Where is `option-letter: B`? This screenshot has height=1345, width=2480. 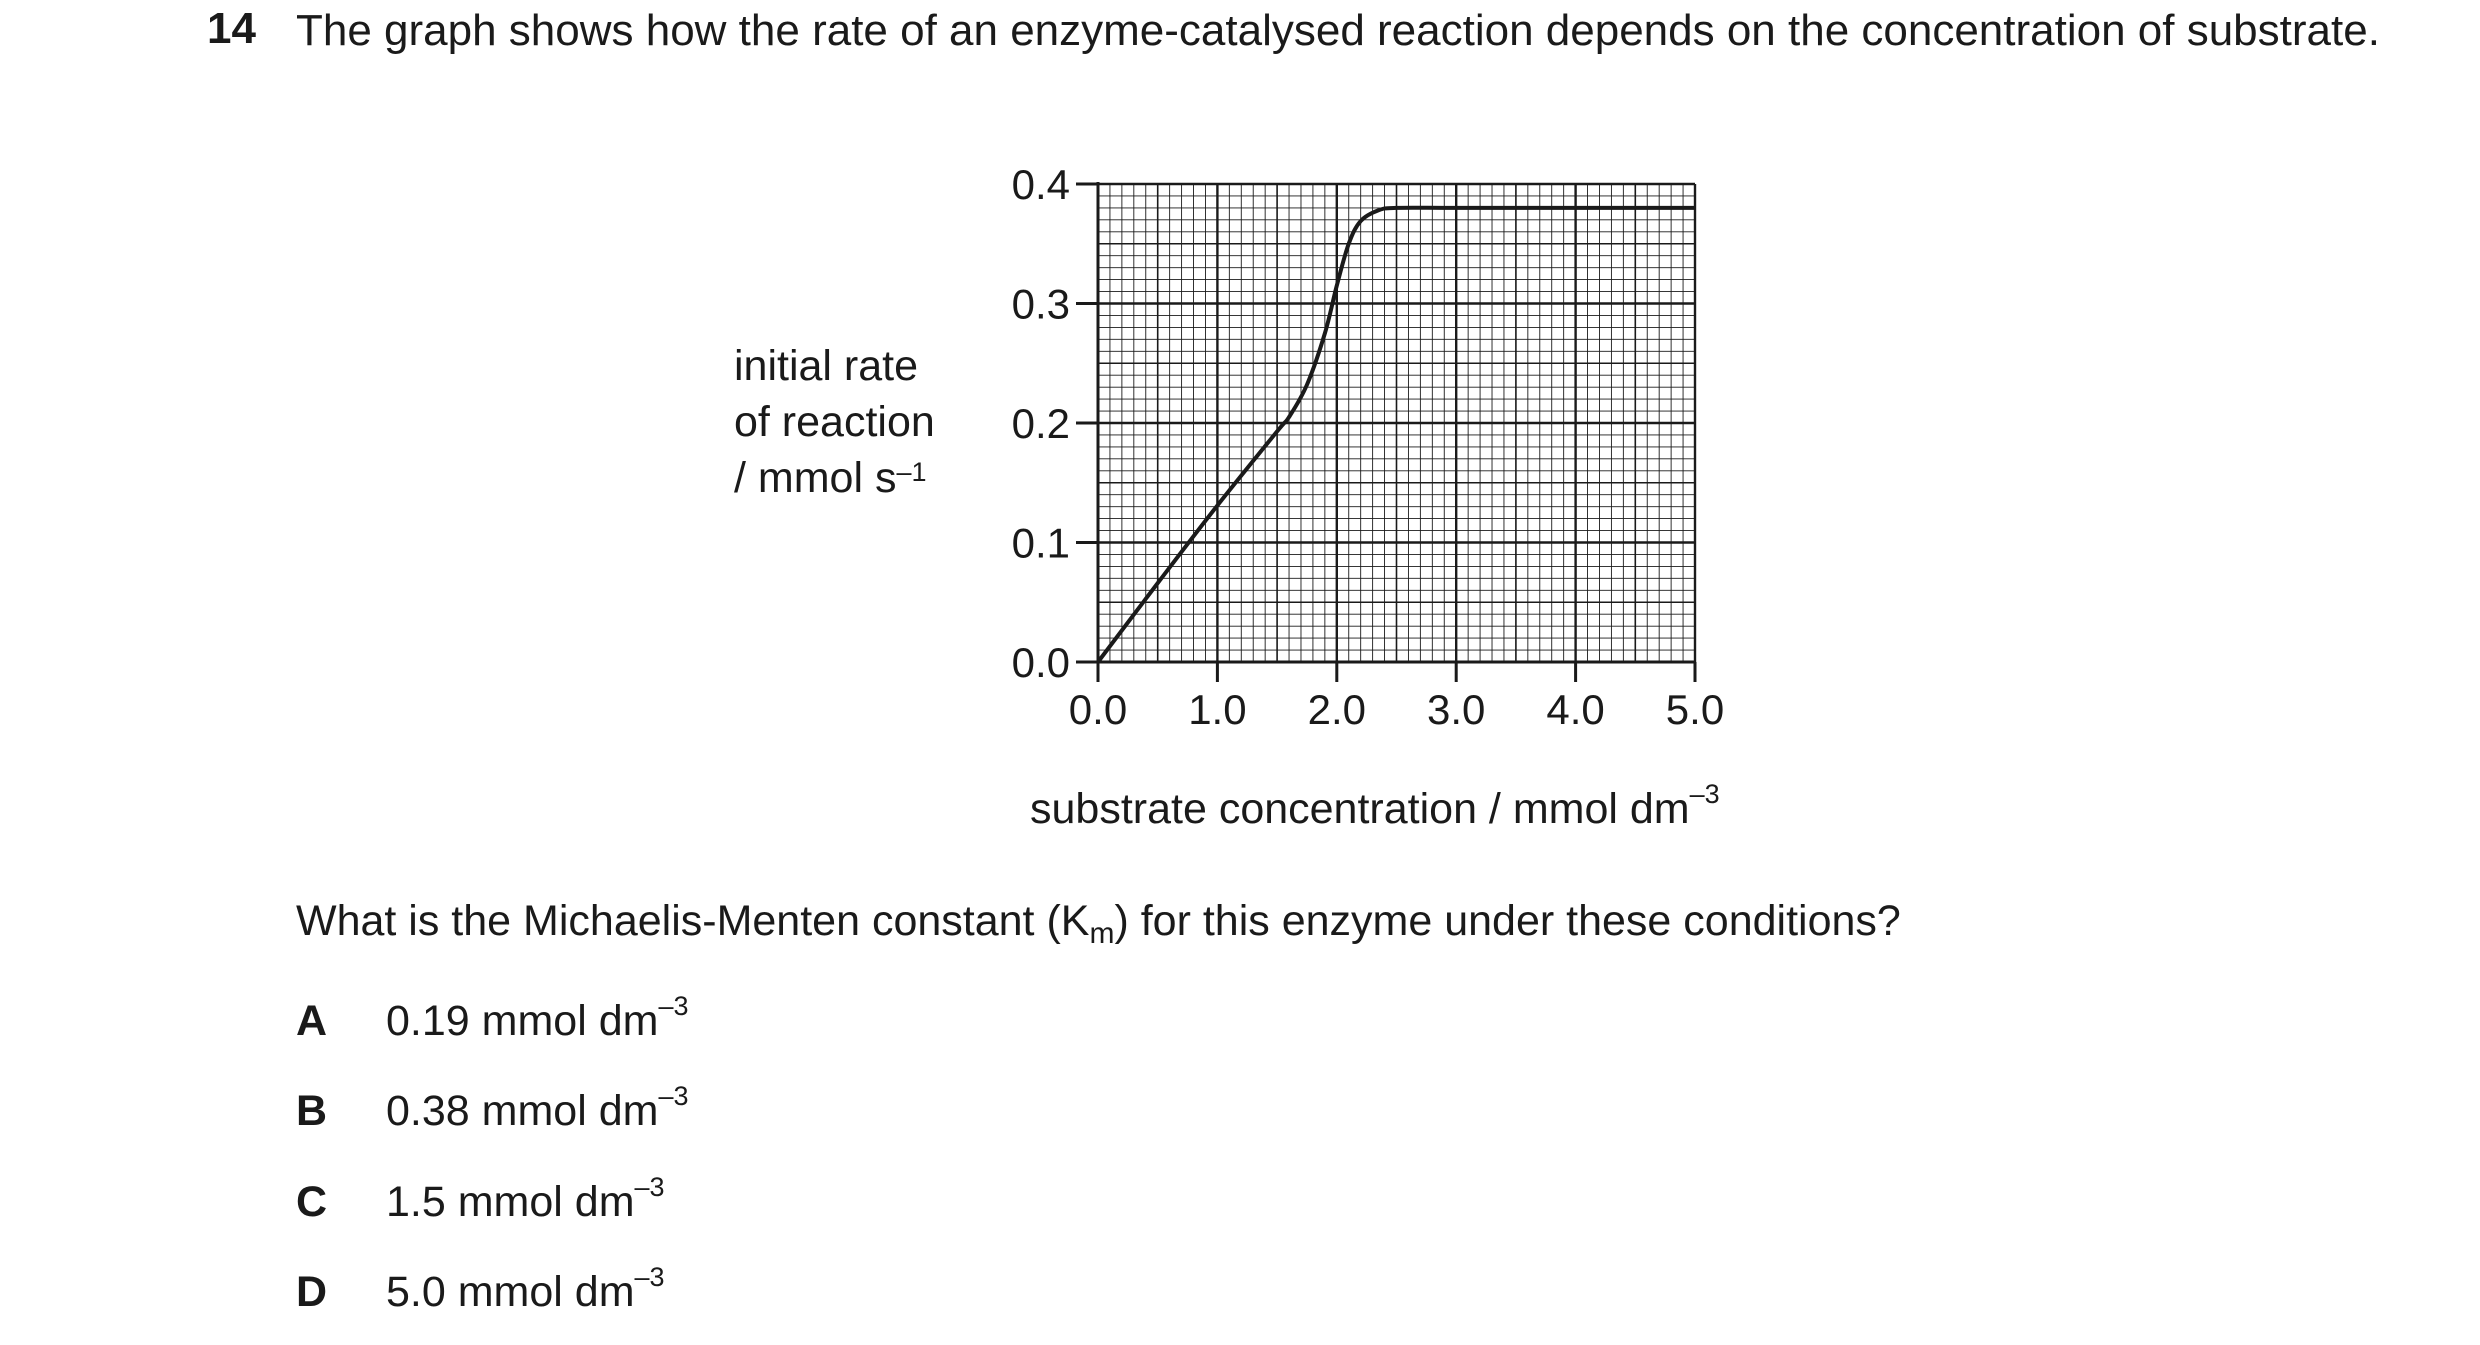
option-letter: B is located at coordinates (312, 1111).